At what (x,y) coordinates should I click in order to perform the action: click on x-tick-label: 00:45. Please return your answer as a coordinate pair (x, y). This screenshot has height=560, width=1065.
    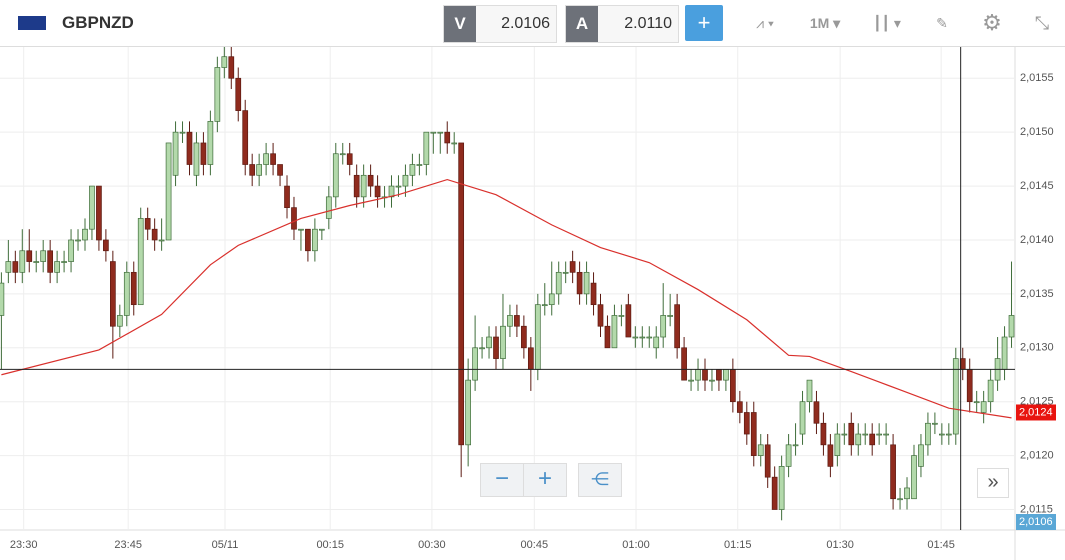
    Looking at the image, I should click on (535, 545).